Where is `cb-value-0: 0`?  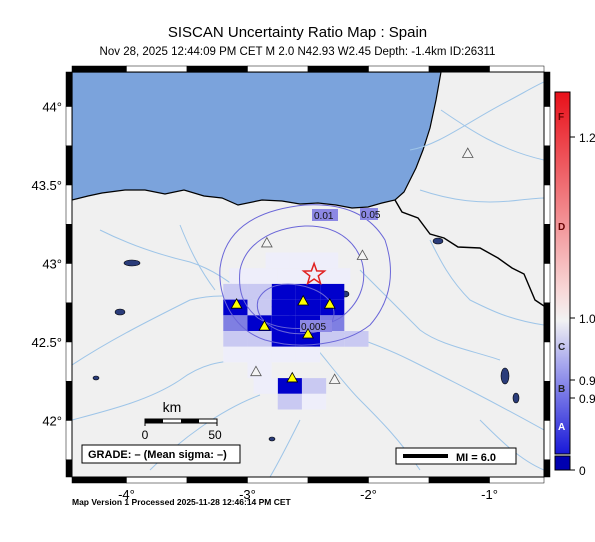 cb-value-0: 0 is located at coordinates (582, 471).